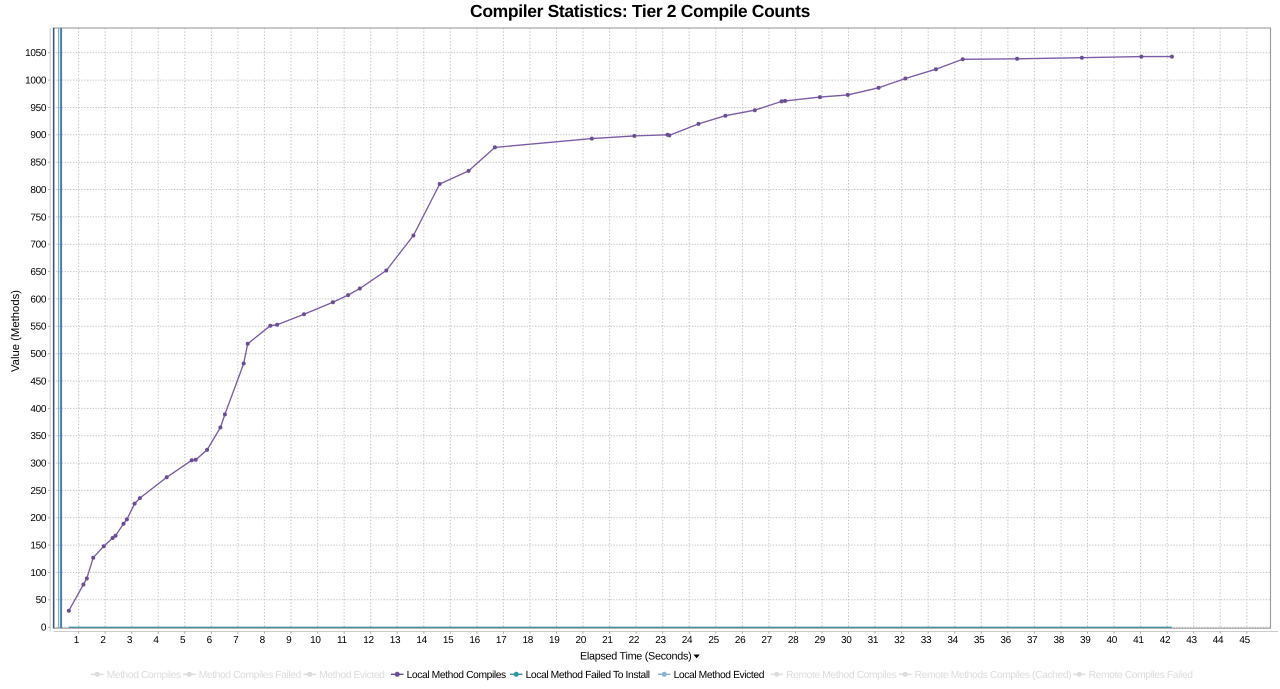 This screenshot has width=1280, height=689. What do you see at coordinates (1032, 640) in the screenshot?
I see `svg-text: 37` at bounding box center [1032, 640].